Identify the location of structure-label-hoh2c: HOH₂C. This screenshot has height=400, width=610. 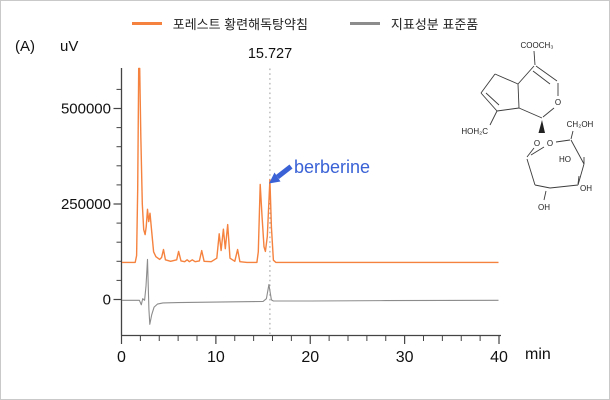
(474, 131).